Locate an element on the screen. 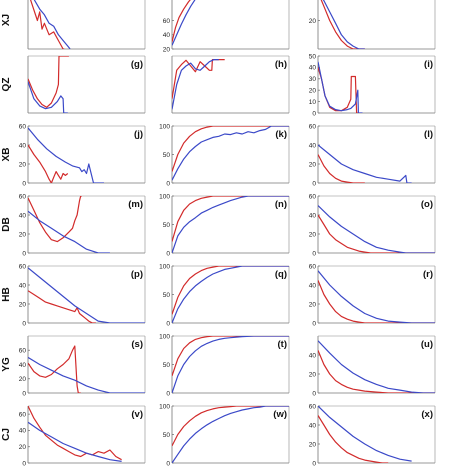  row-label: YG is located at coordinates (6, 364).